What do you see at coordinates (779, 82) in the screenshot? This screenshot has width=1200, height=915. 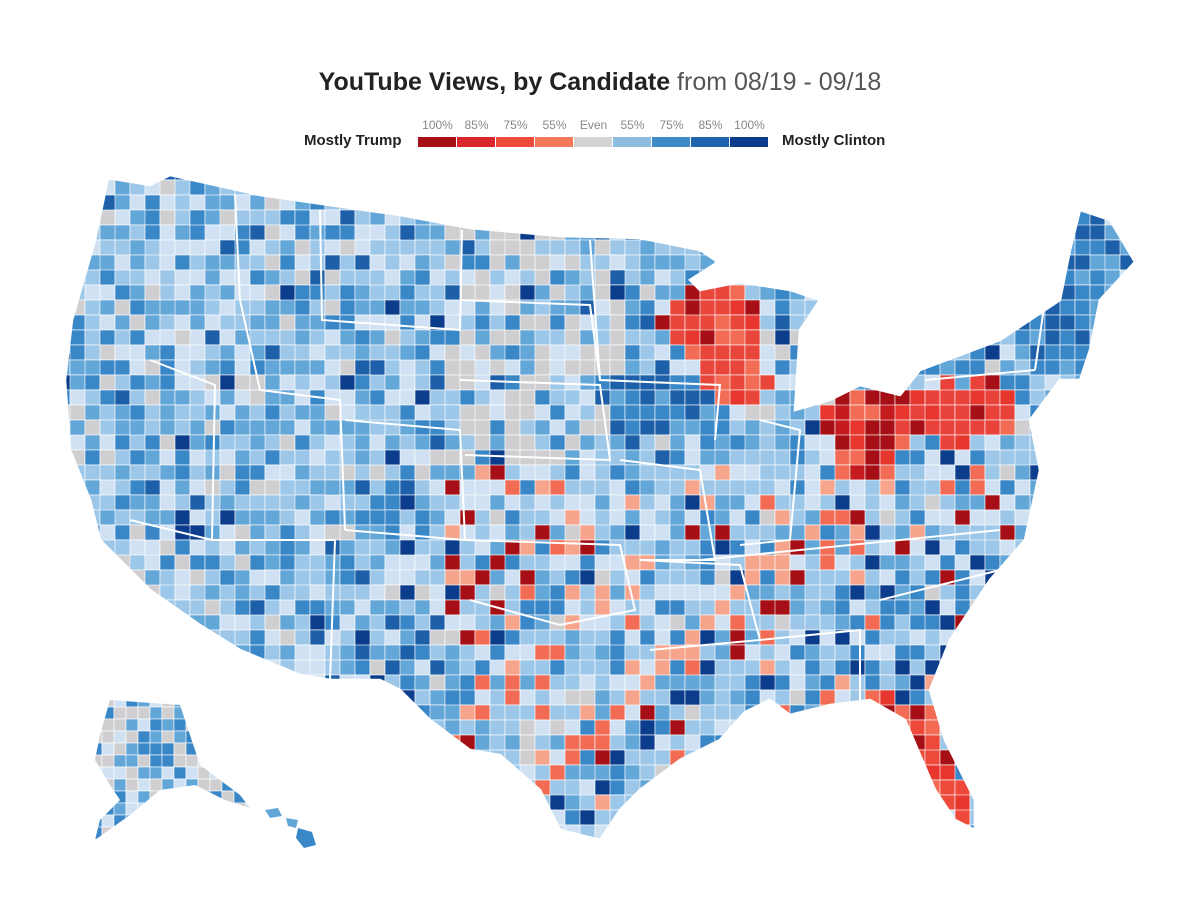 I see `title-date-range: from 08/19 - 09/18` at bounding box center [779, 82].